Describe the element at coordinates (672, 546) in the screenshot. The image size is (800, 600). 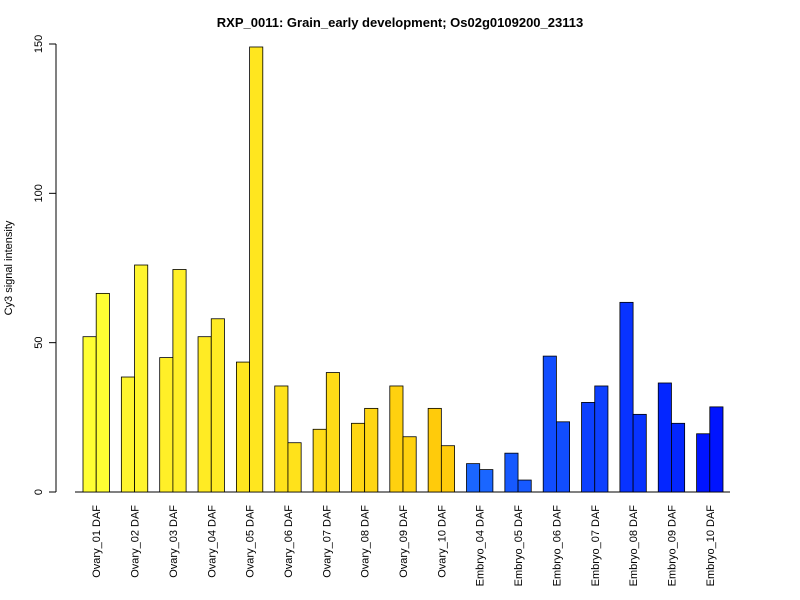
I see `x-tick-label: Embryo_09 DAF` at that location.